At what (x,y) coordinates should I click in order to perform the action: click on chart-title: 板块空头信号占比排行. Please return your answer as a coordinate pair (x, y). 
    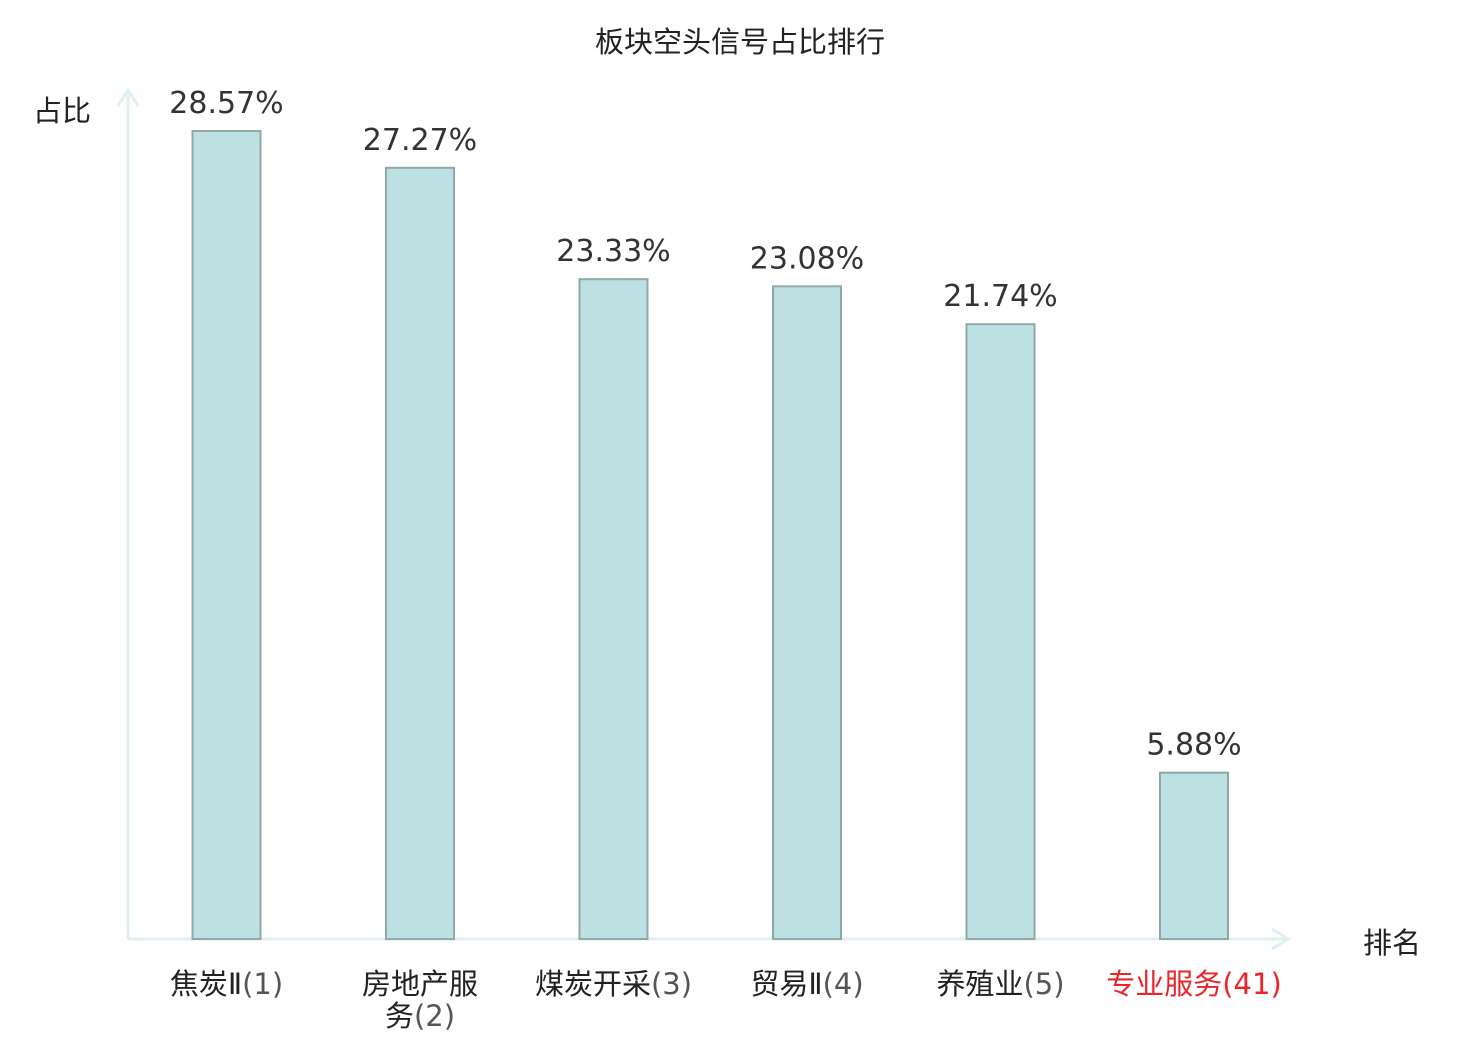
    Looking at the image, I should click on (740, 42).